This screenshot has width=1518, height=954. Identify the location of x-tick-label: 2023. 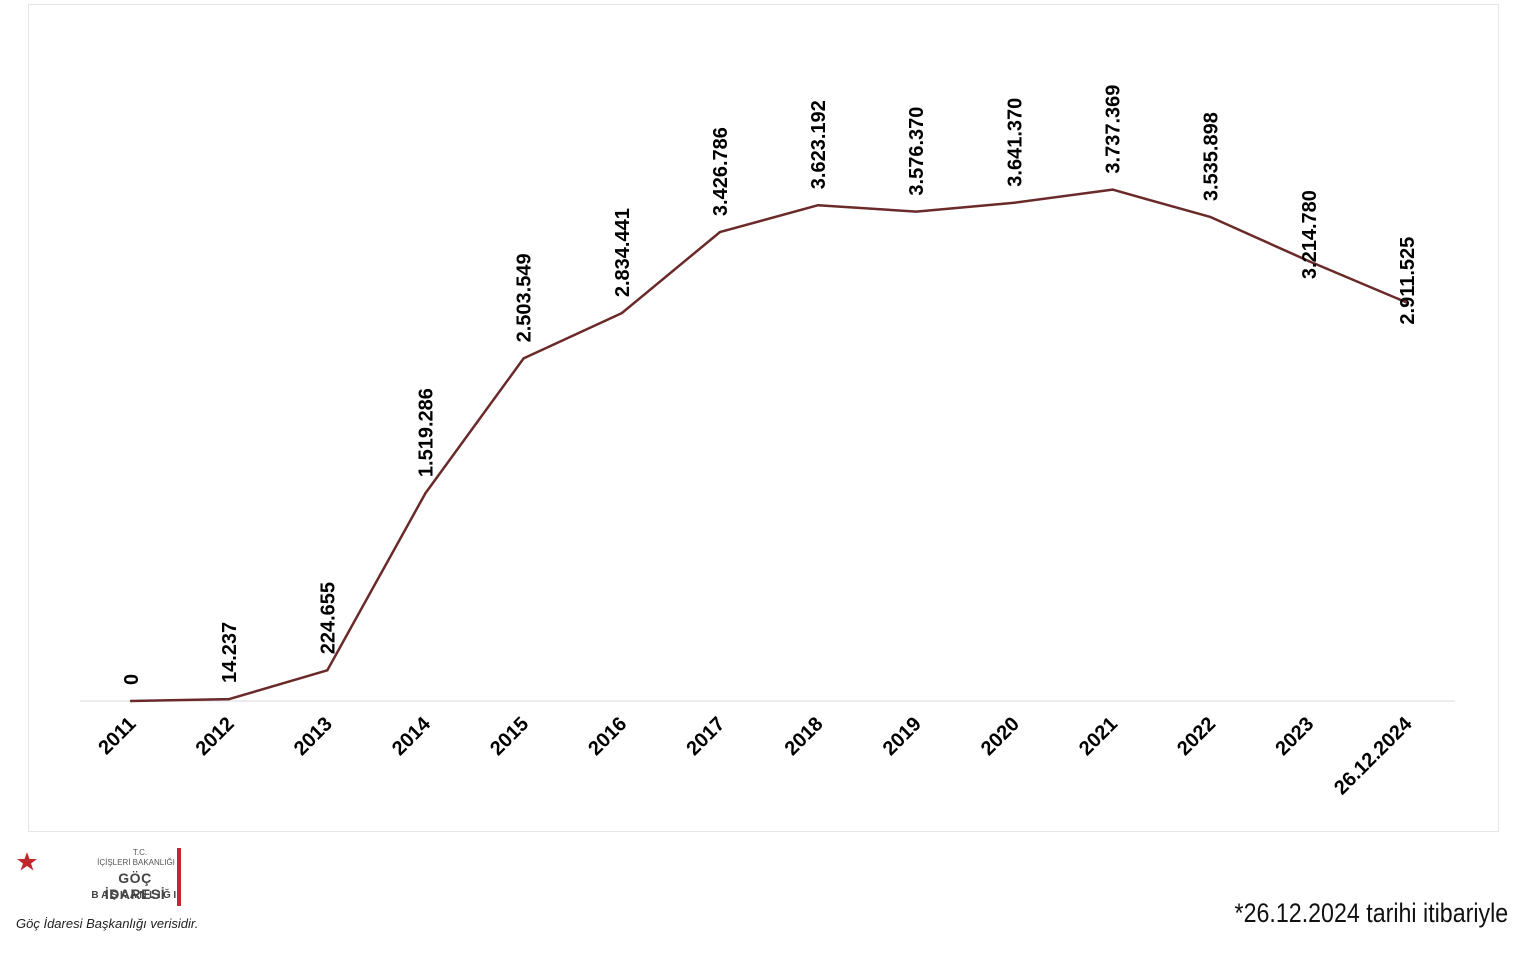
(1294, 736).